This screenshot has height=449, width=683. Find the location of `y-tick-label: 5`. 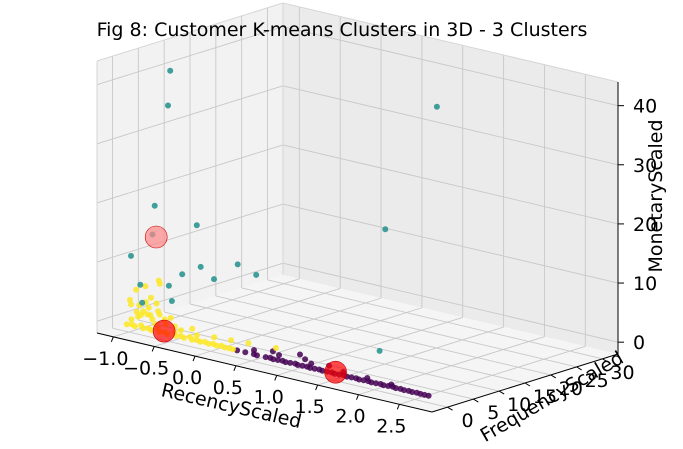

y-tick-label: 5 is located at coordinates (493, 413).